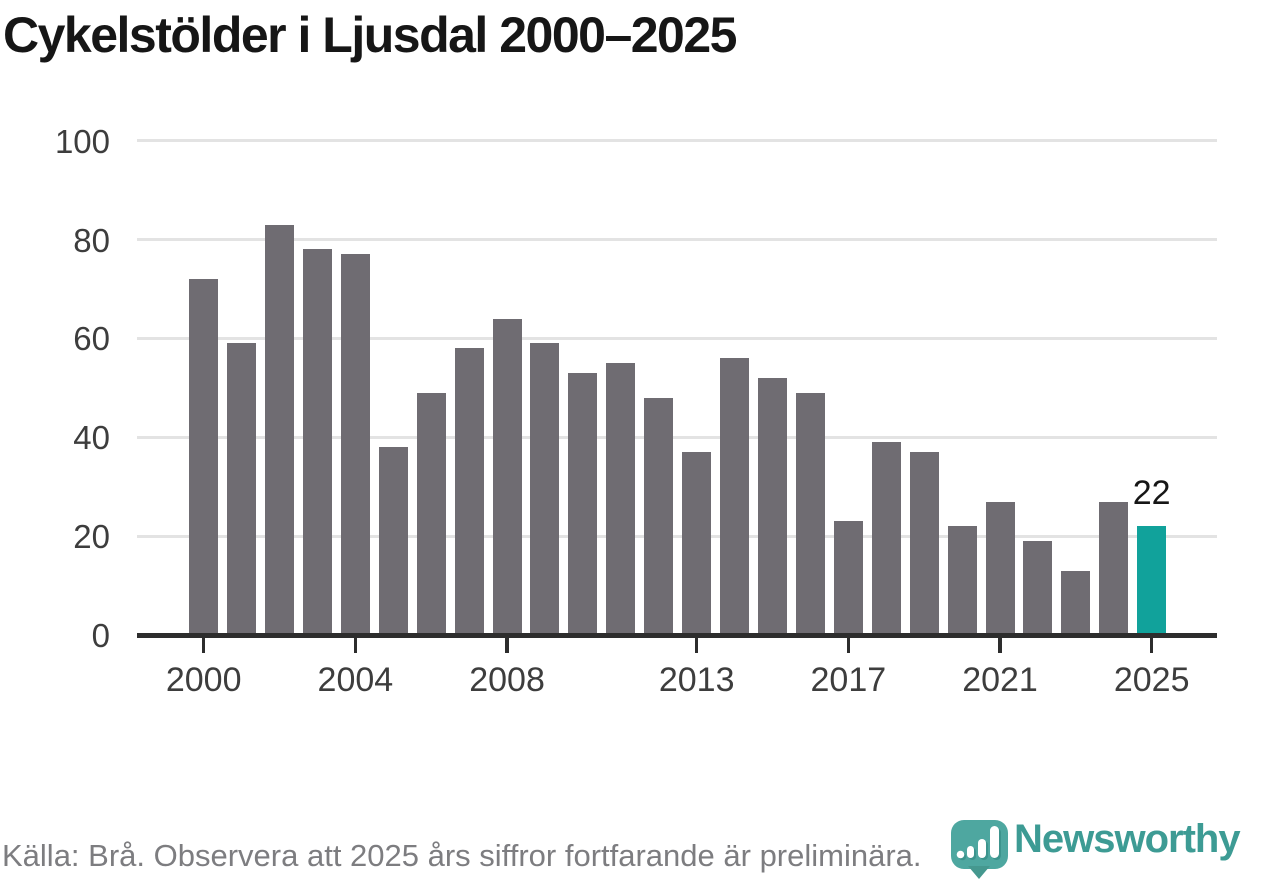  What do you see at coordinates (393, 541) in the screenshot?
I see `bar-2005` at bounding box center [393, 541].